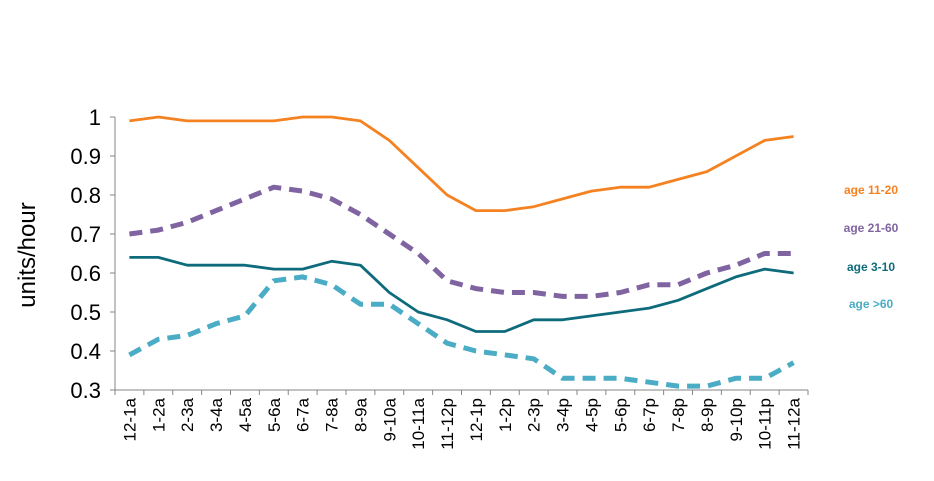  Describe the element at coordinates (447, 424) in the screenshot. I see `x-tick-label: 11-12p` at that location.